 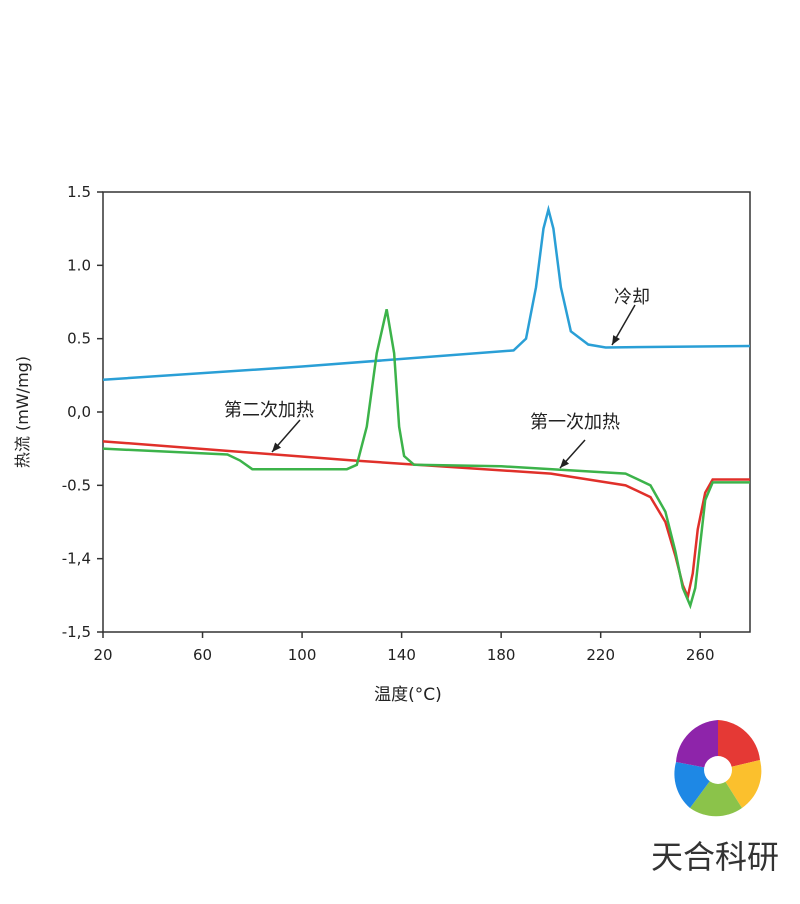 I want to click on y-tick-label: 1.0, so click(x=79, y=265).